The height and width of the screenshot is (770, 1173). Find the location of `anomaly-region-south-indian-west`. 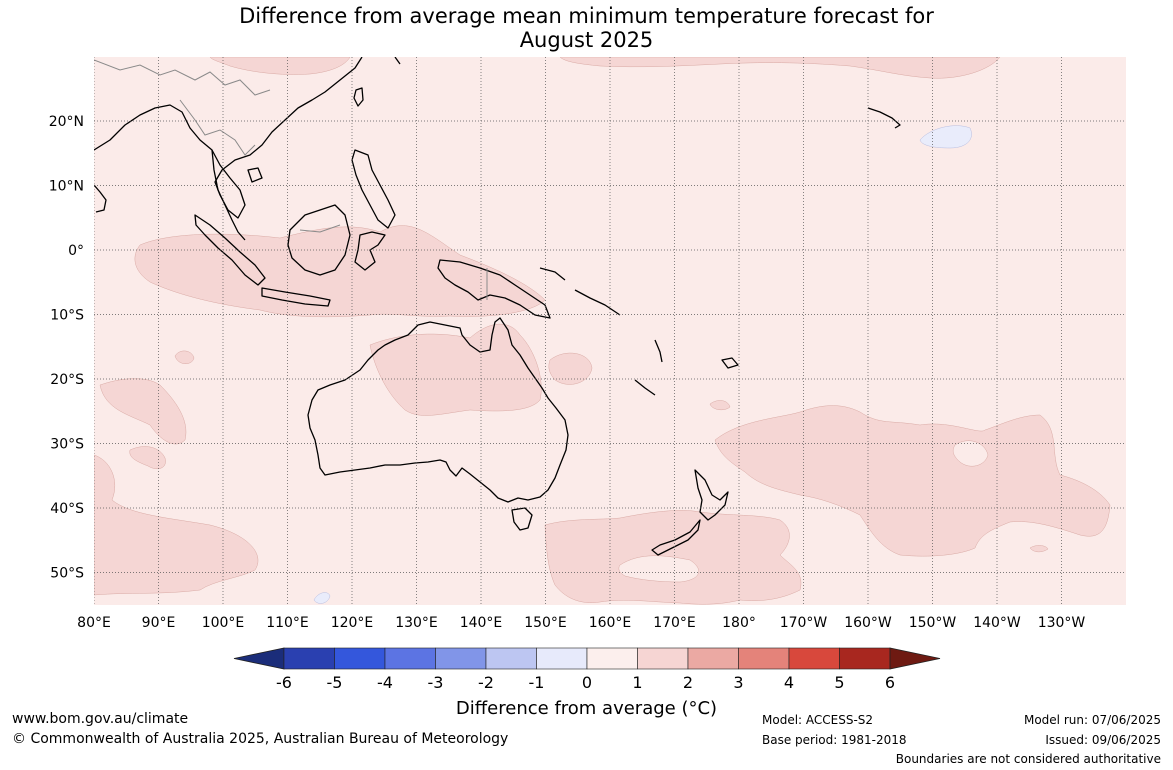

anomaly-region-south-indian-west is located at coordinates (143, 411).